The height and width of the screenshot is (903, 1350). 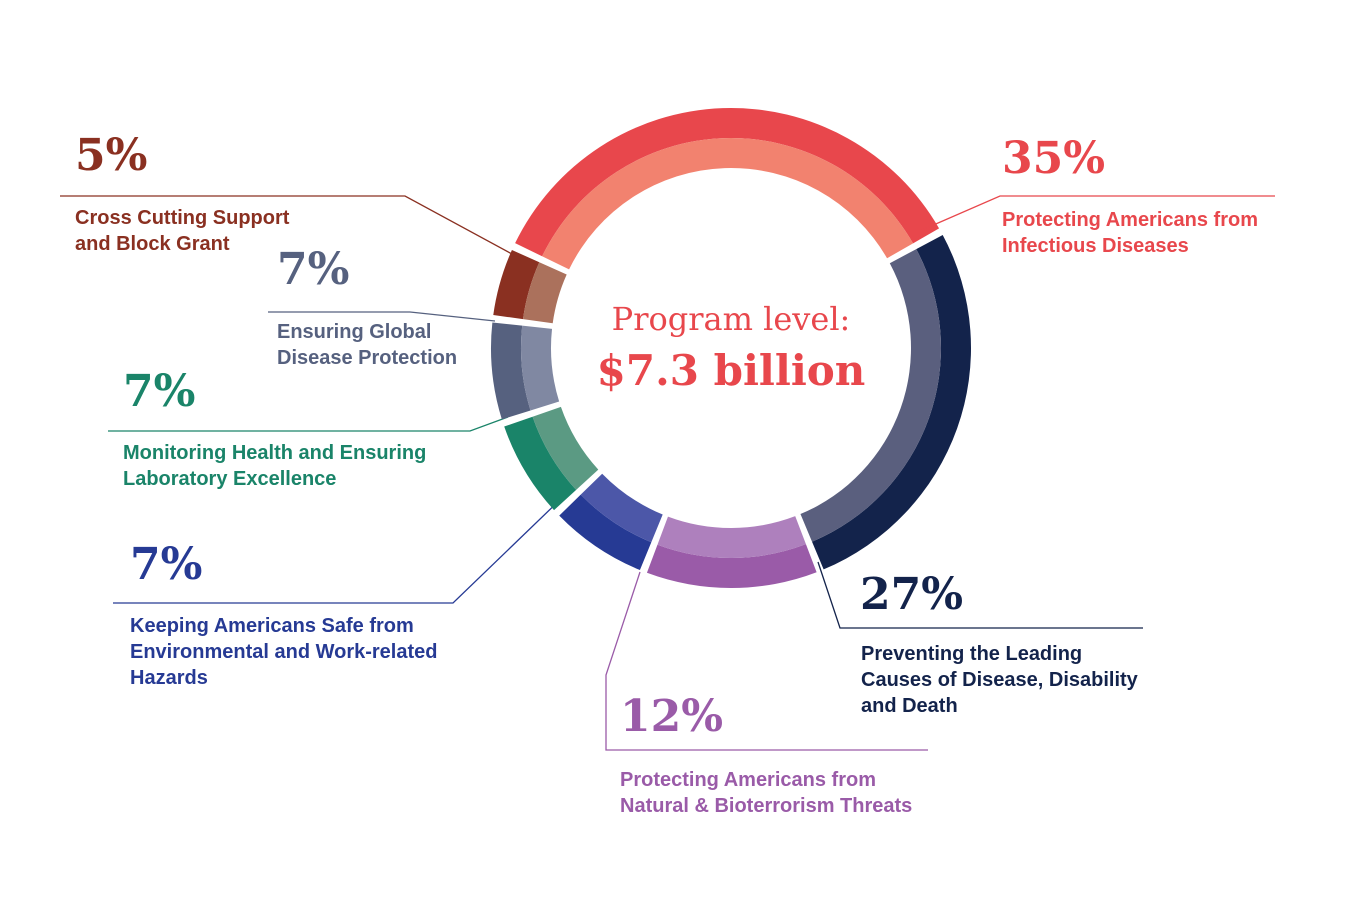 I want to click on value-label: 35%, so click(x=1054, y=158).